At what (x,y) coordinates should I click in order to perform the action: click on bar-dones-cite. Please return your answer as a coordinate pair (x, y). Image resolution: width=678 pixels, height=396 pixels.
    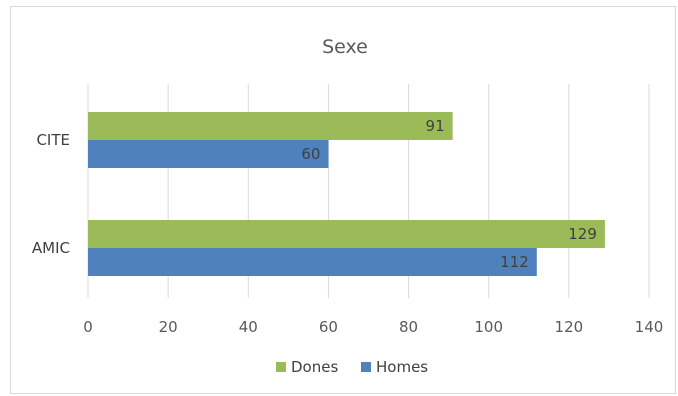
    Looking at the image, I should click on (270, 126).